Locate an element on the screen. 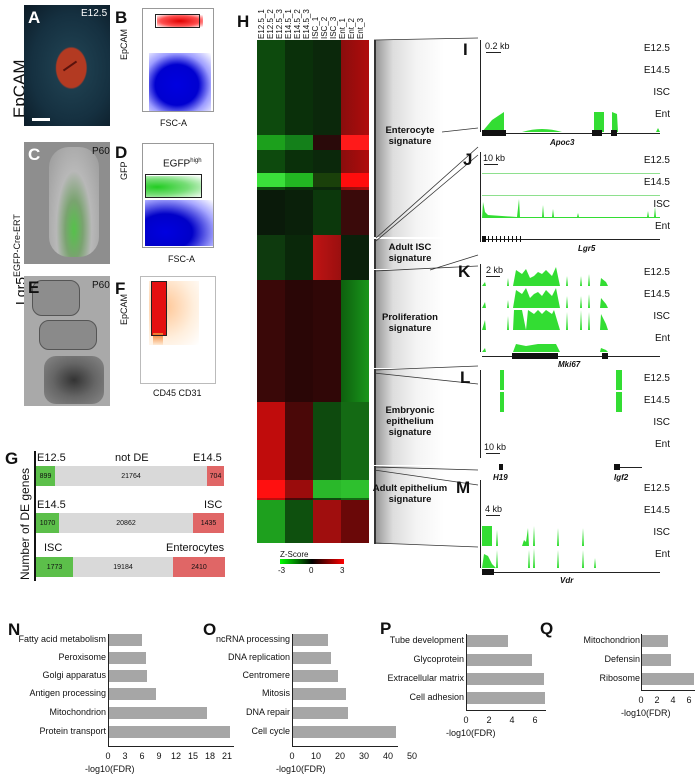 The height and width of the screenshot is (774, 697). villus is located at coordinates (56, 298).